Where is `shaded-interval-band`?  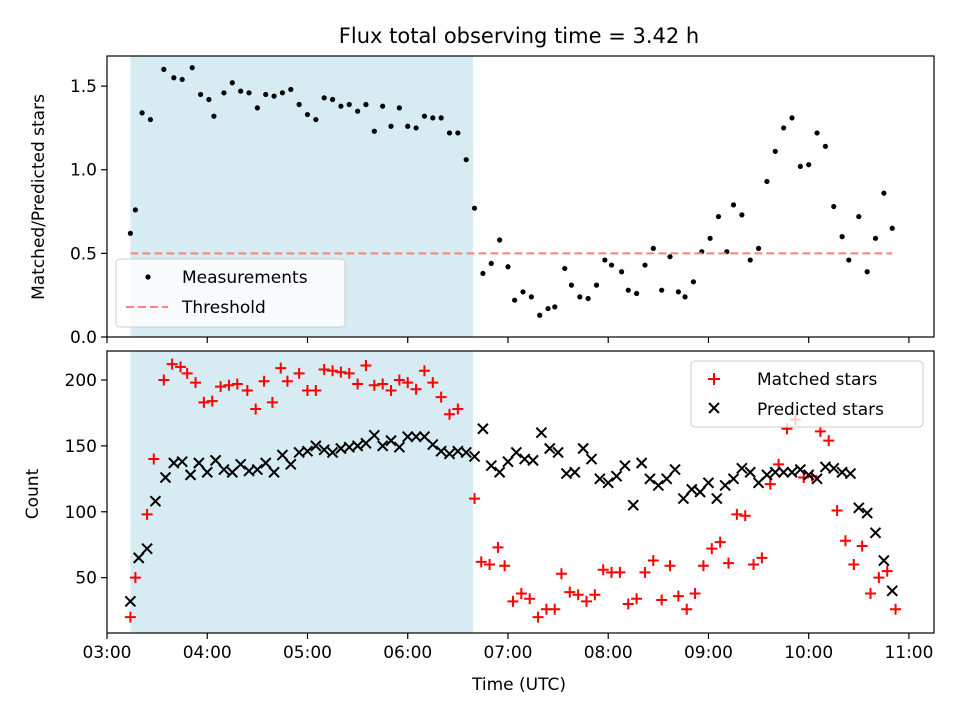
shaded-interval-band is located at coordinates (301, 492).